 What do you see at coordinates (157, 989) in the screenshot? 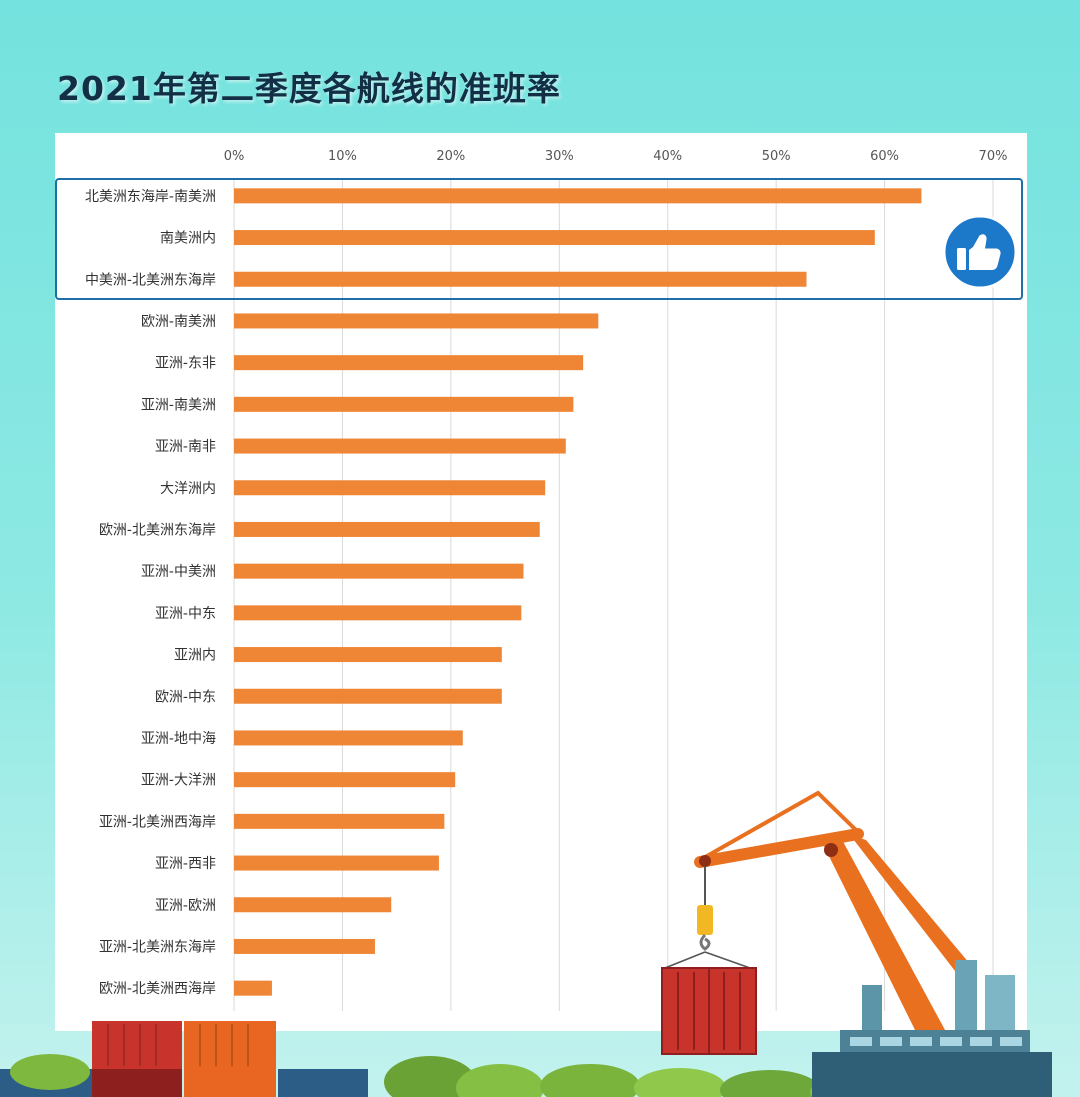
I see `category-label: 欧洲-北美洲西海岸` at bounding box center [157, 989].